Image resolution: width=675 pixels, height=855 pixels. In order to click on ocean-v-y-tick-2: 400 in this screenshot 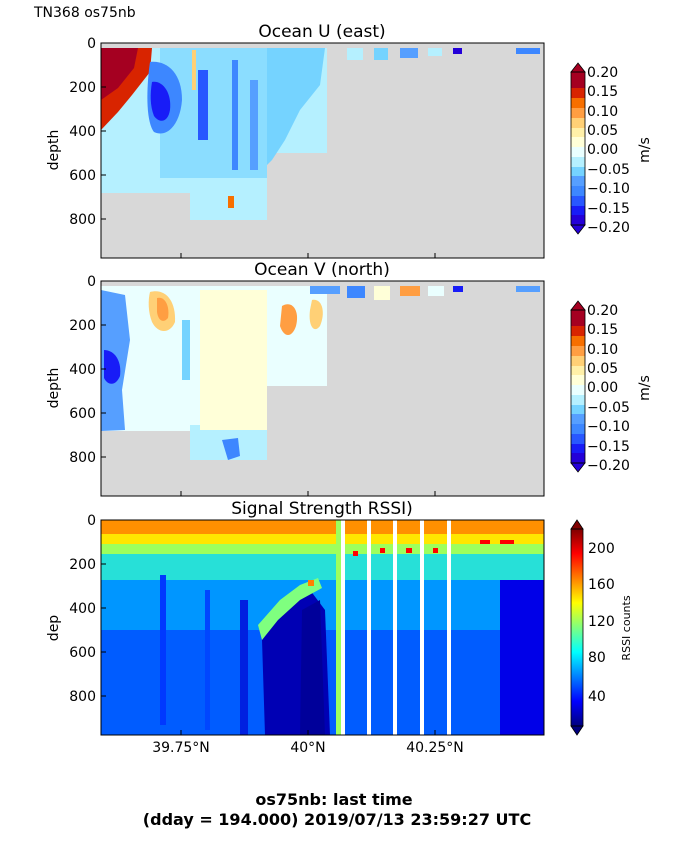, I will do `click(87, 370)`.